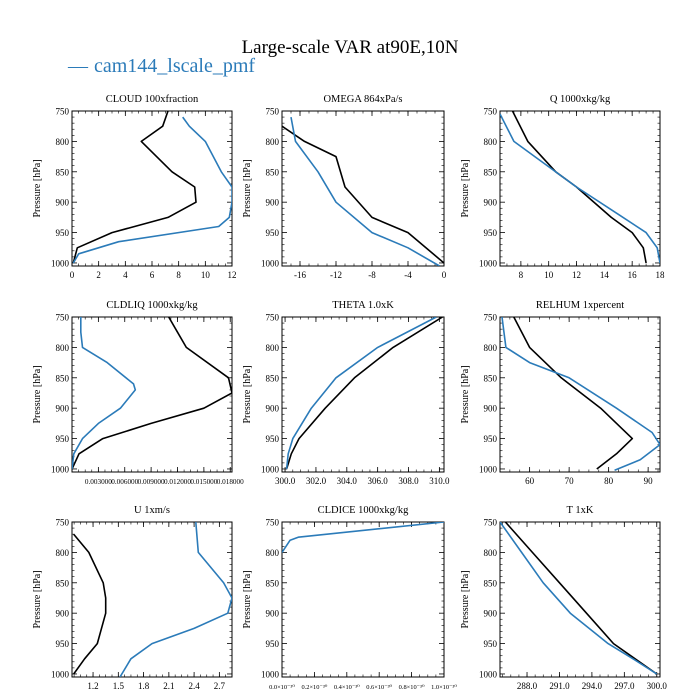 This screenshot has width=700, height=700. I want to click on x-tick-label: 8, so click(178, 275).